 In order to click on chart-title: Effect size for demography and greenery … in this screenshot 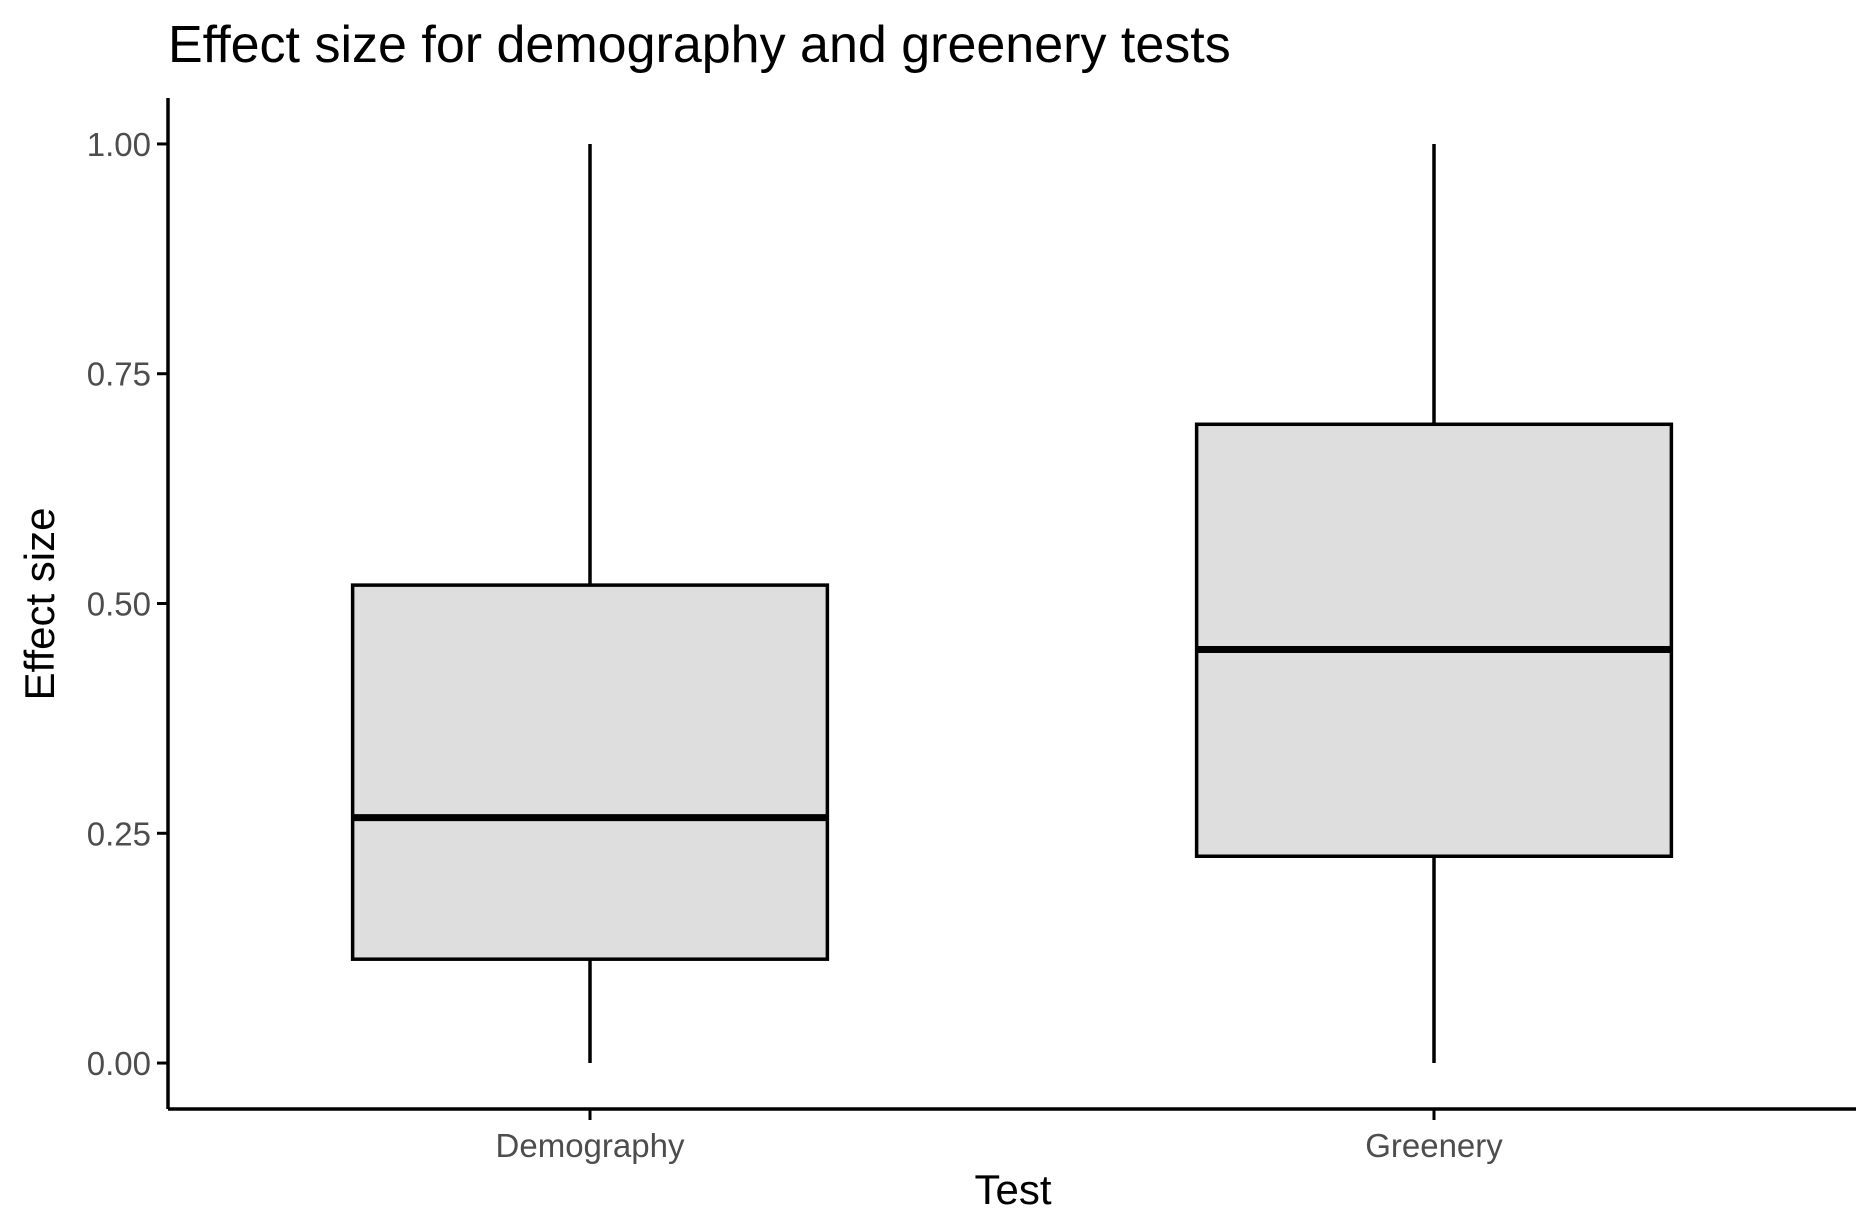, I will do `click(699, 45)`.